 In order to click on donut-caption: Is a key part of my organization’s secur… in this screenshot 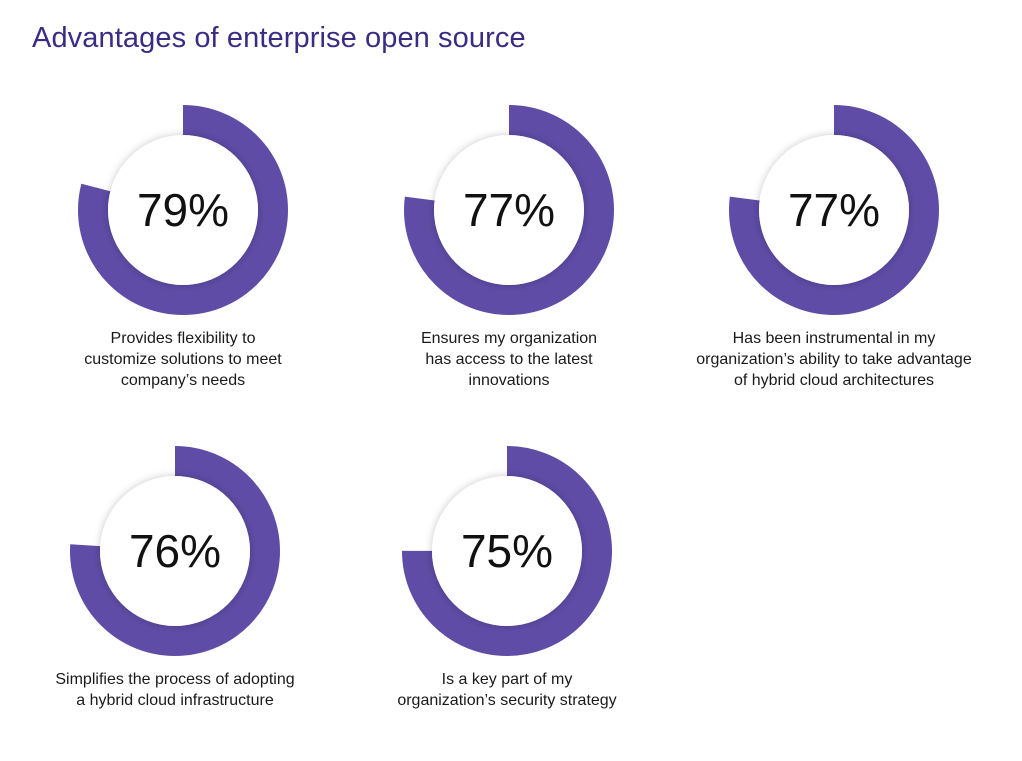, I will do `click(507, 690)`.